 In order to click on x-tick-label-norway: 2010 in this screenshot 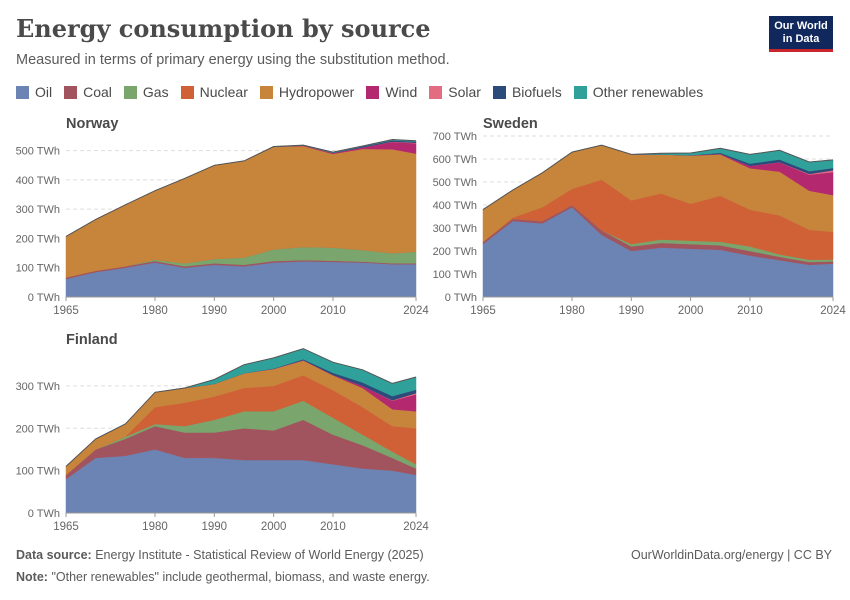, I will do `click(333, 311)`.